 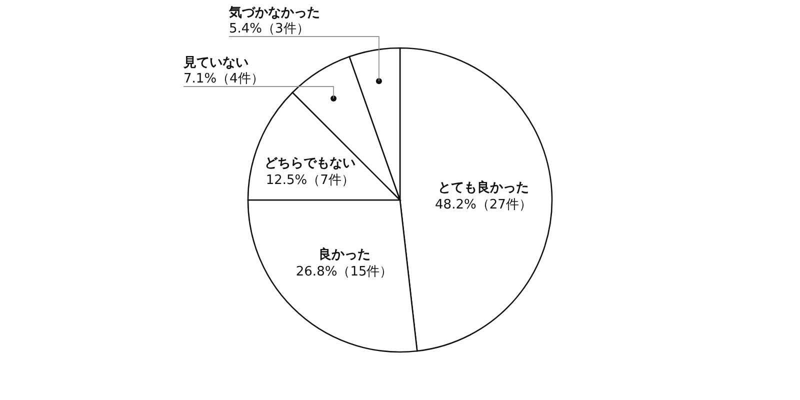 I want to click on data-label: 12.5%（7件）, so click(x=310, y=180).